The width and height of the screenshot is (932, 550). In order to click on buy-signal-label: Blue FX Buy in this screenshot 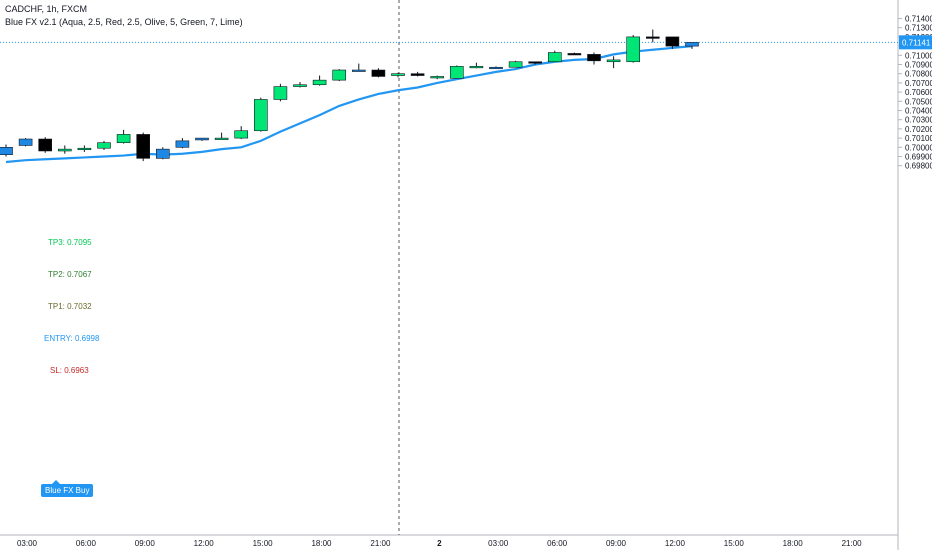, I will do `click(67, 488)`.